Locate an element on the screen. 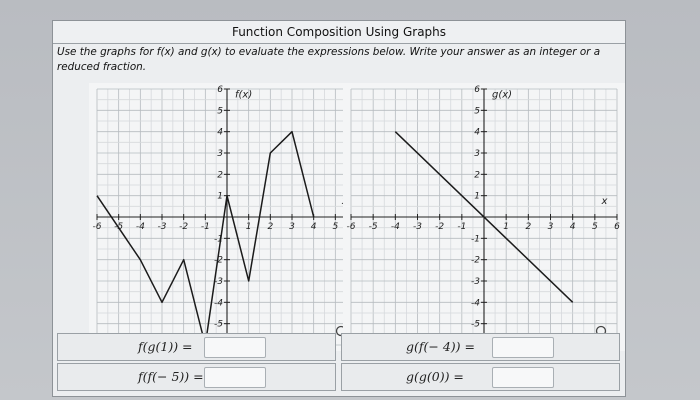  x-tick-label: -5 is located at coordinates (373, 227).